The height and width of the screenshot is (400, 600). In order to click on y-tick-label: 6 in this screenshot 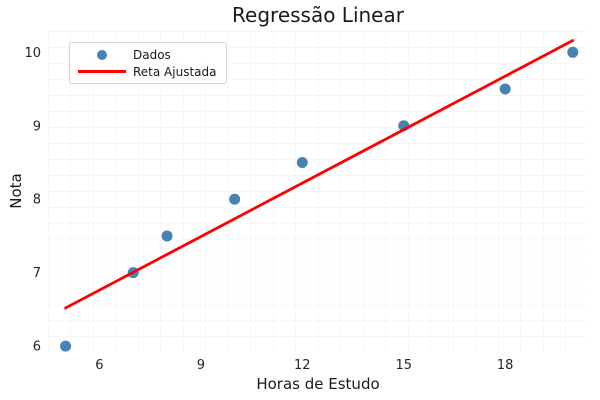, I will do `click(37, 347)`.